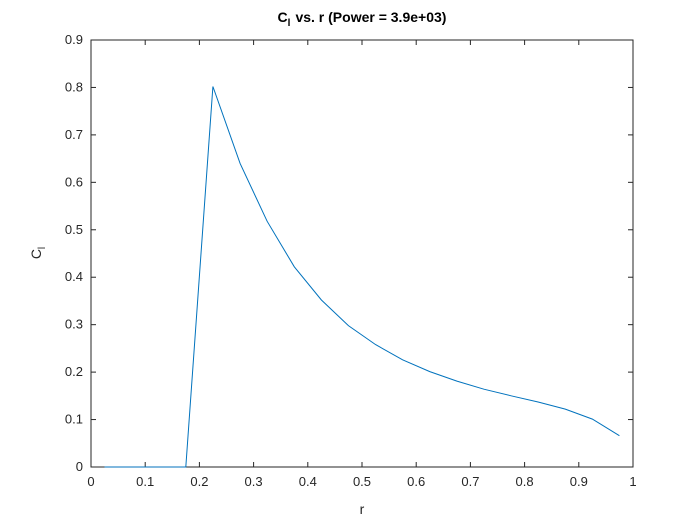  What do you see at coordinates (254, 481) in the screenshot?
I see `x-tick-label: 0.3` at bounding box center [254, 481].